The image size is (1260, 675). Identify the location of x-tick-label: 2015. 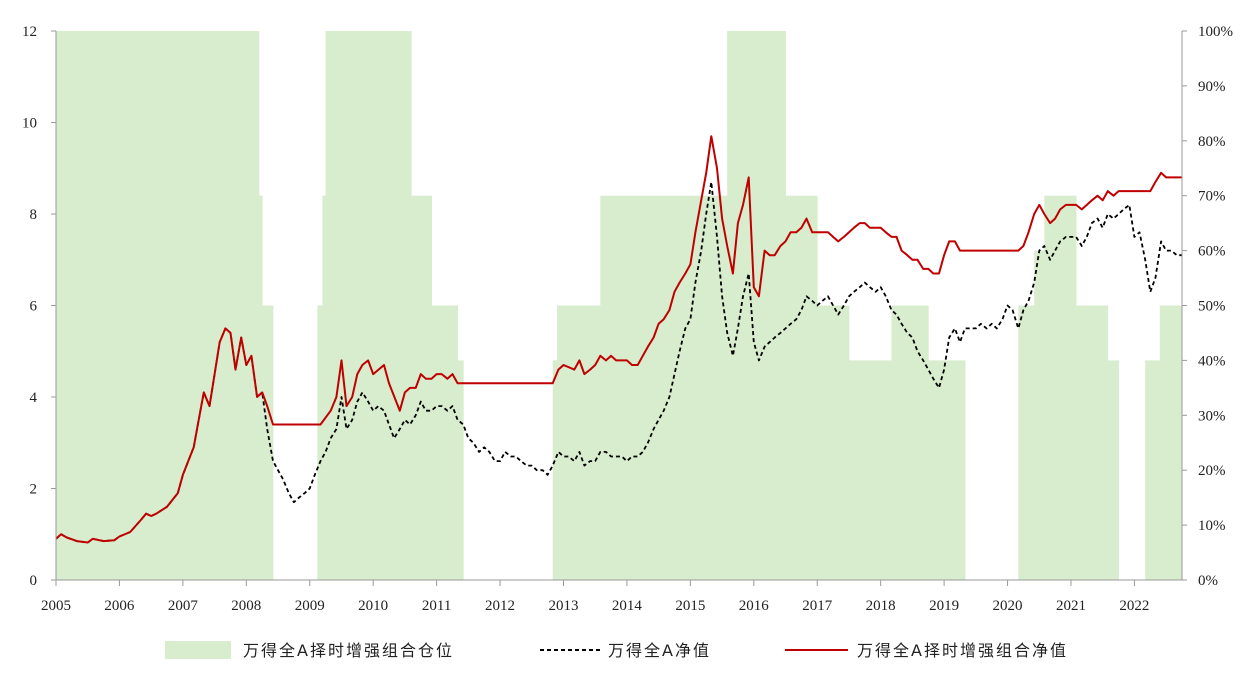
(690, 606).